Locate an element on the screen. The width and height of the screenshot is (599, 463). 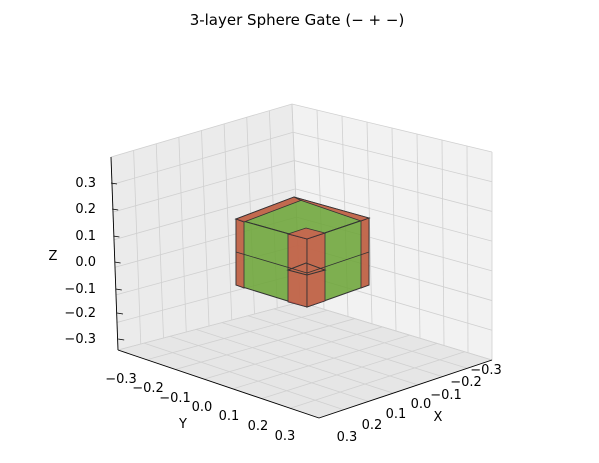
x-axis-line is located at coordinates (405, 389).